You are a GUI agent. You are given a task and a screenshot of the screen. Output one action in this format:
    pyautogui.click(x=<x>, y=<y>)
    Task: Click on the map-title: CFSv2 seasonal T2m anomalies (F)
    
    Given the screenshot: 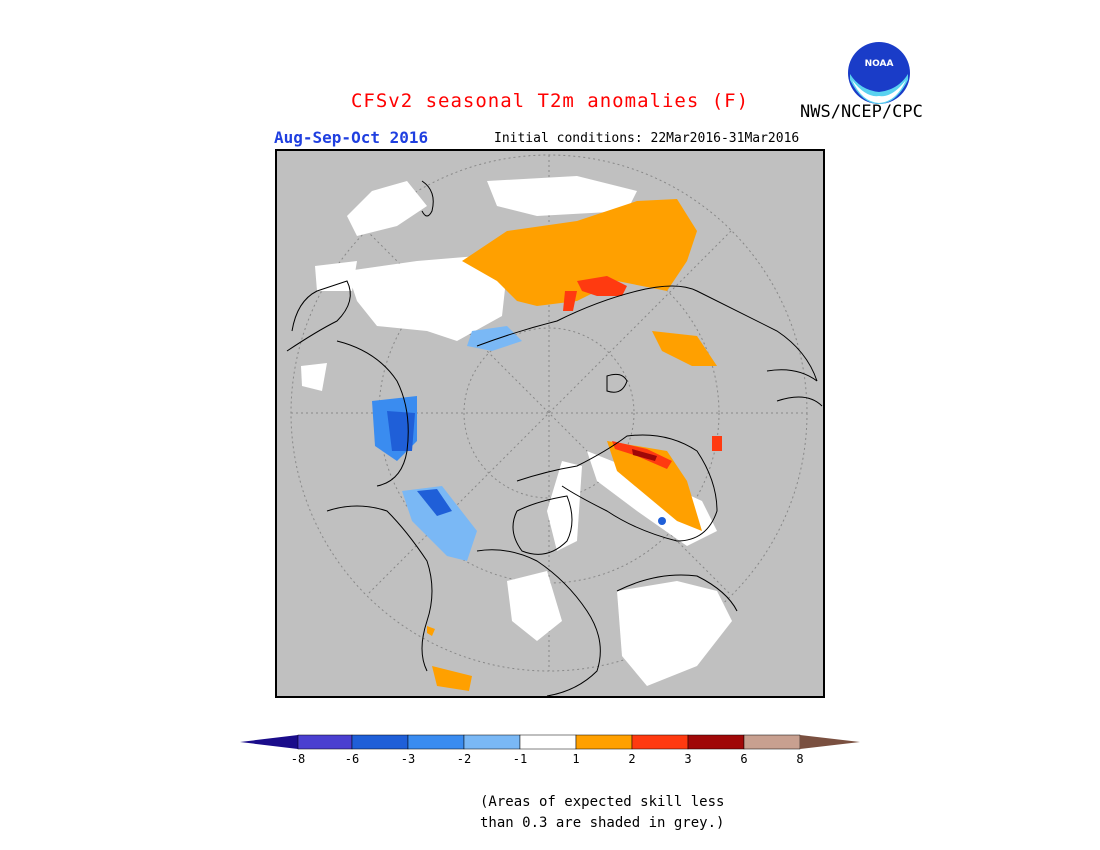 What is the action you would take?
    pyautogui.click(x=550, y=101)
    